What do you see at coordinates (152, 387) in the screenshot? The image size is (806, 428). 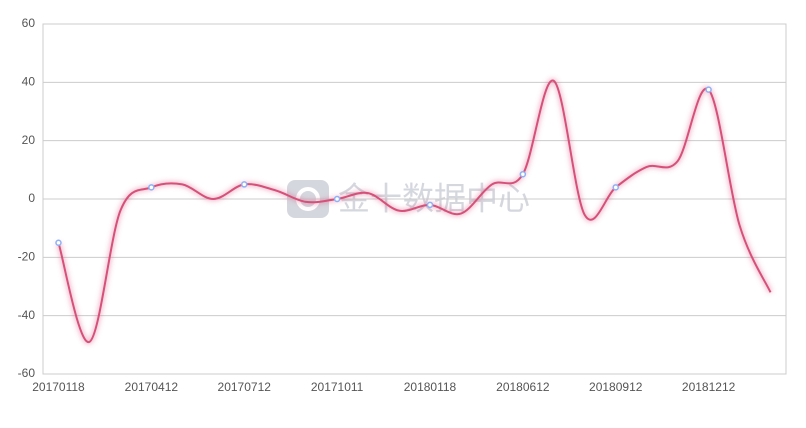 I see `x-tick-label: 20170412` at bounding box center [152, 387].